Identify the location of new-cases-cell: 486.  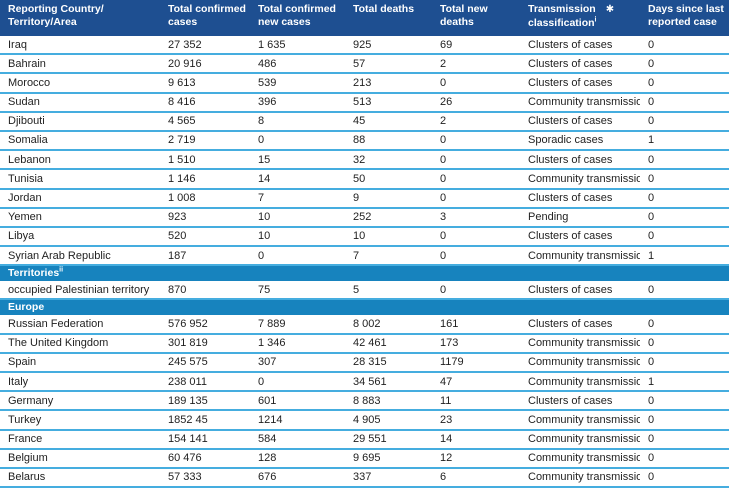
(297, 64).